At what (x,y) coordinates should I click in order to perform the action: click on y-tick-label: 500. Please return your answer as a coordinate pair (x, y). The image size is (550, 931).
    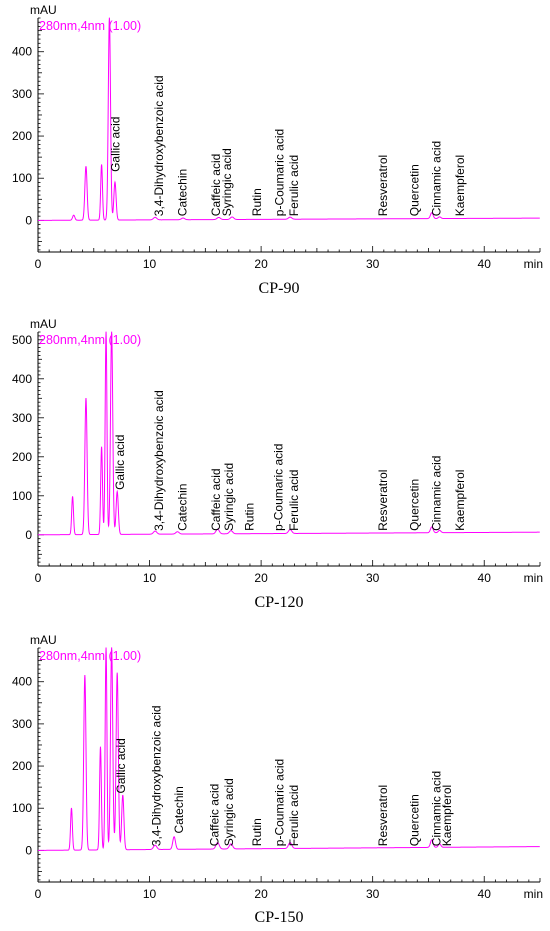
    Looking at the image, I should click on (22, 340).